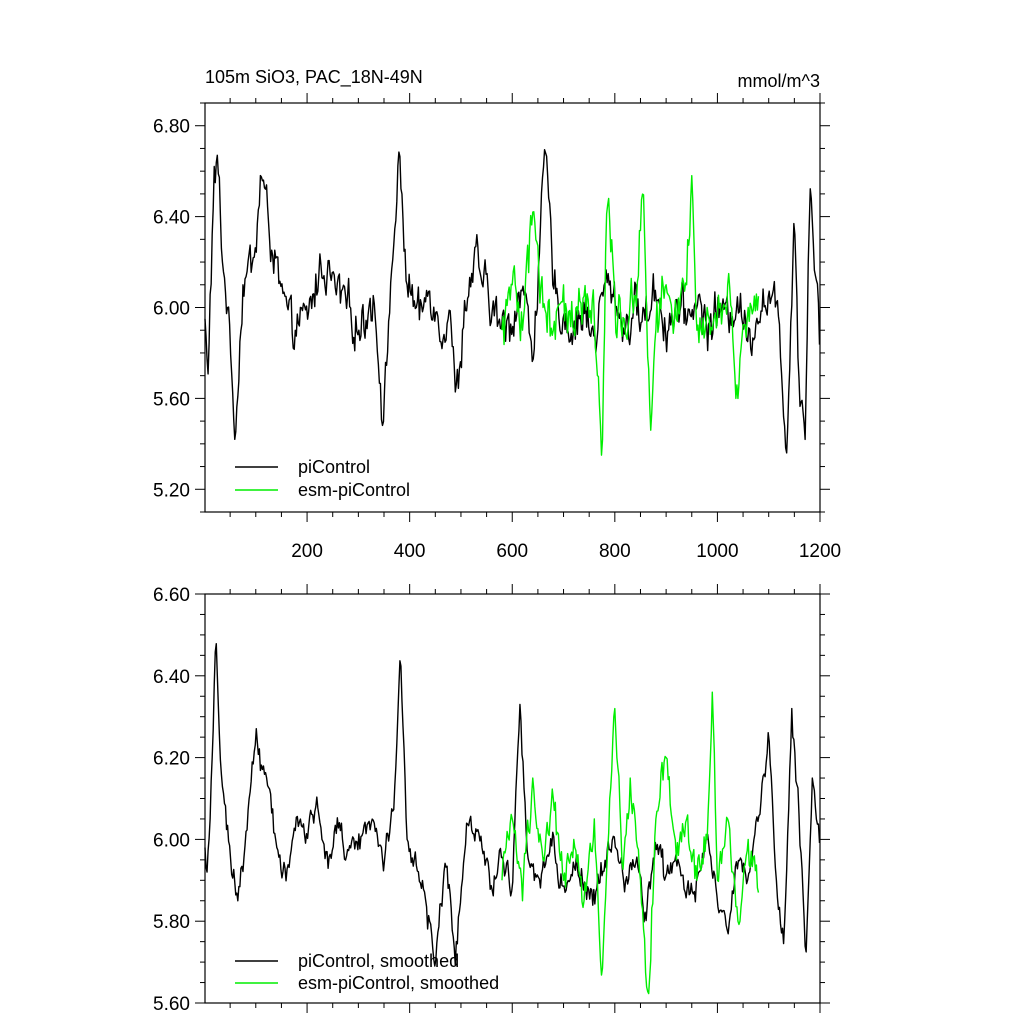 The width and height of the screenshot is (1024, 1024). I want to click on top-x-tick-label: 1200, so click(820, 551).